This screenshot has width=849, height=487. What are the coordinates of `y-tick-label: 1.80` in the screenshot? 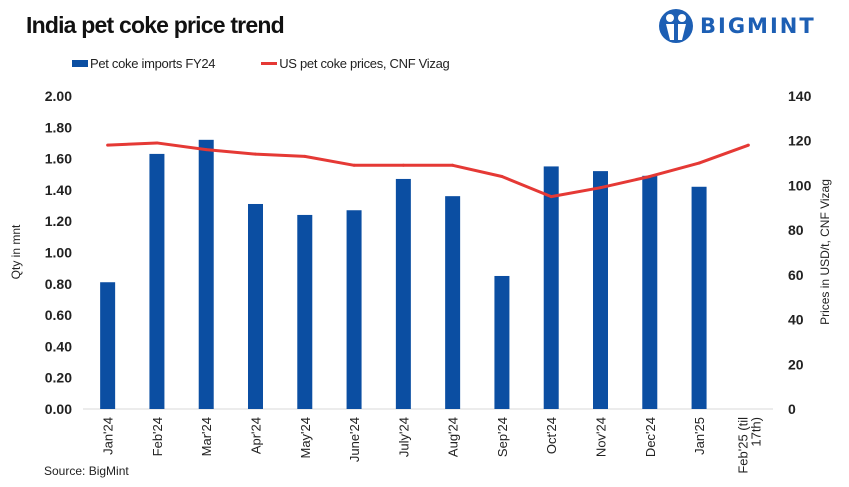 It's located at (58, 127).